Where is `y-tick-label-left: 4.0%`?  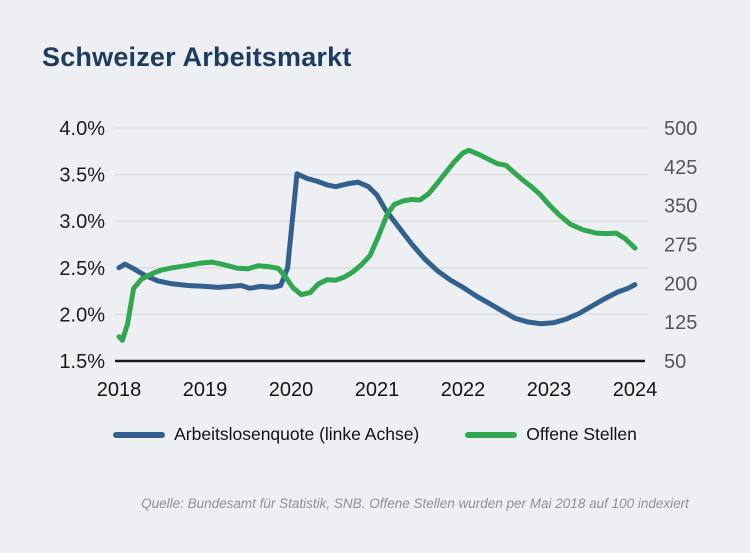
y-tick-label-left: 4.0% is located at coordinates (82, 129).